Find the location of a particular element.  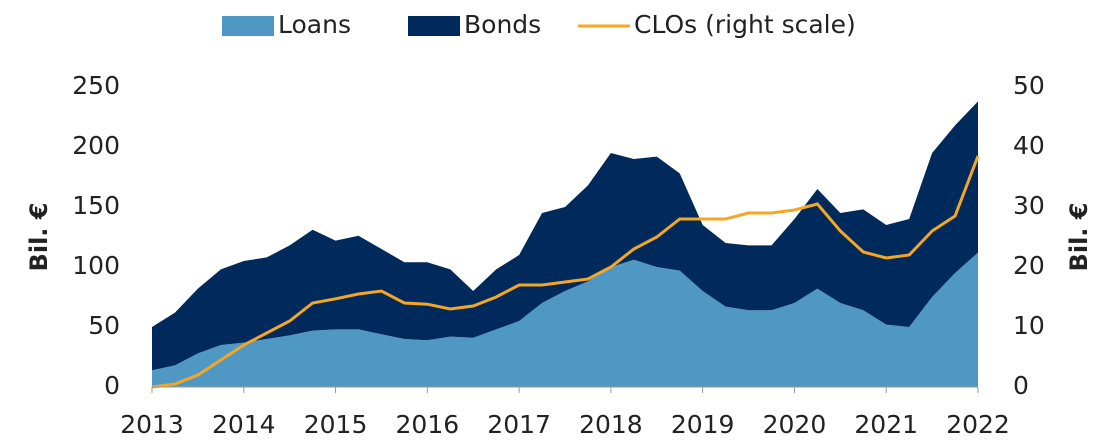

y2-tick-label: 0 is located at coordinates (1021, 385).